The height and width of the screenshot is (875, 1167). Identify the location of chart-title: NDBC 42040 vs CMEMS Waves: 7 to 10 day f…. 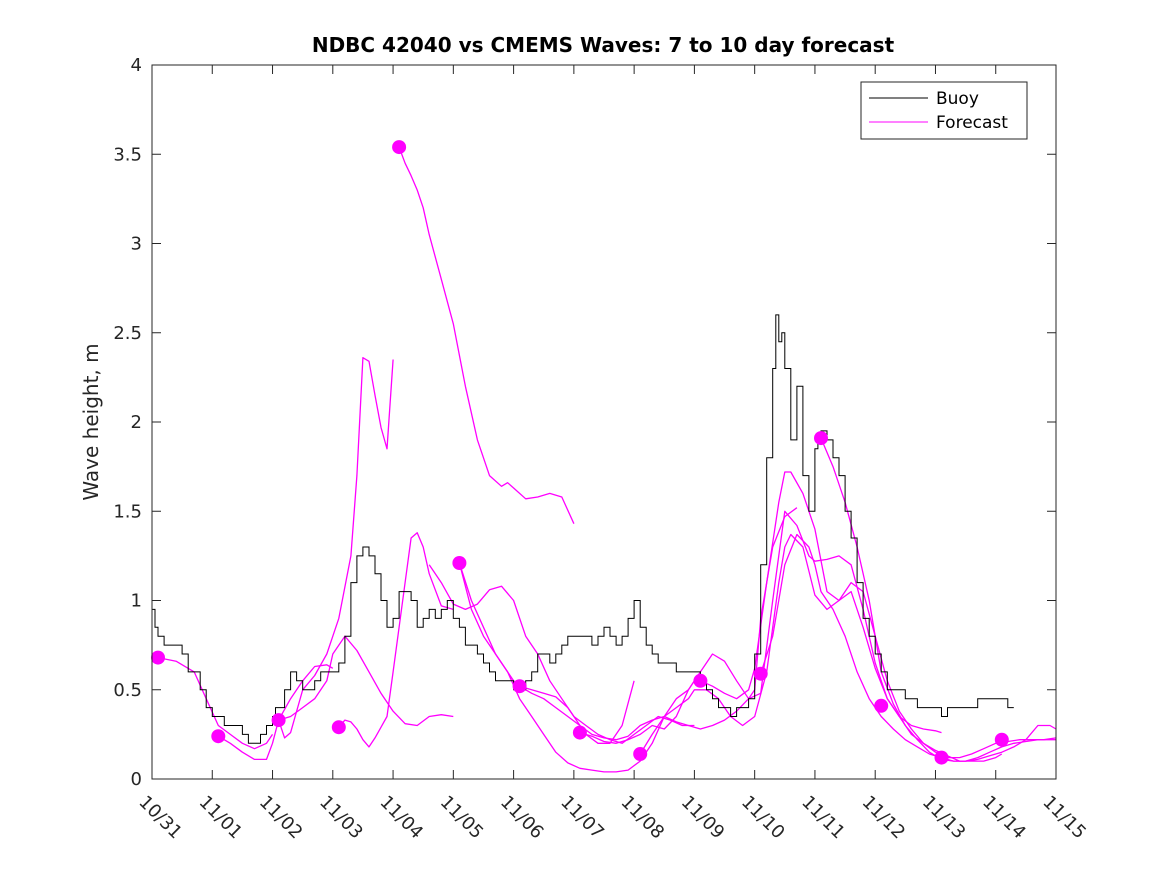
(603, 45).